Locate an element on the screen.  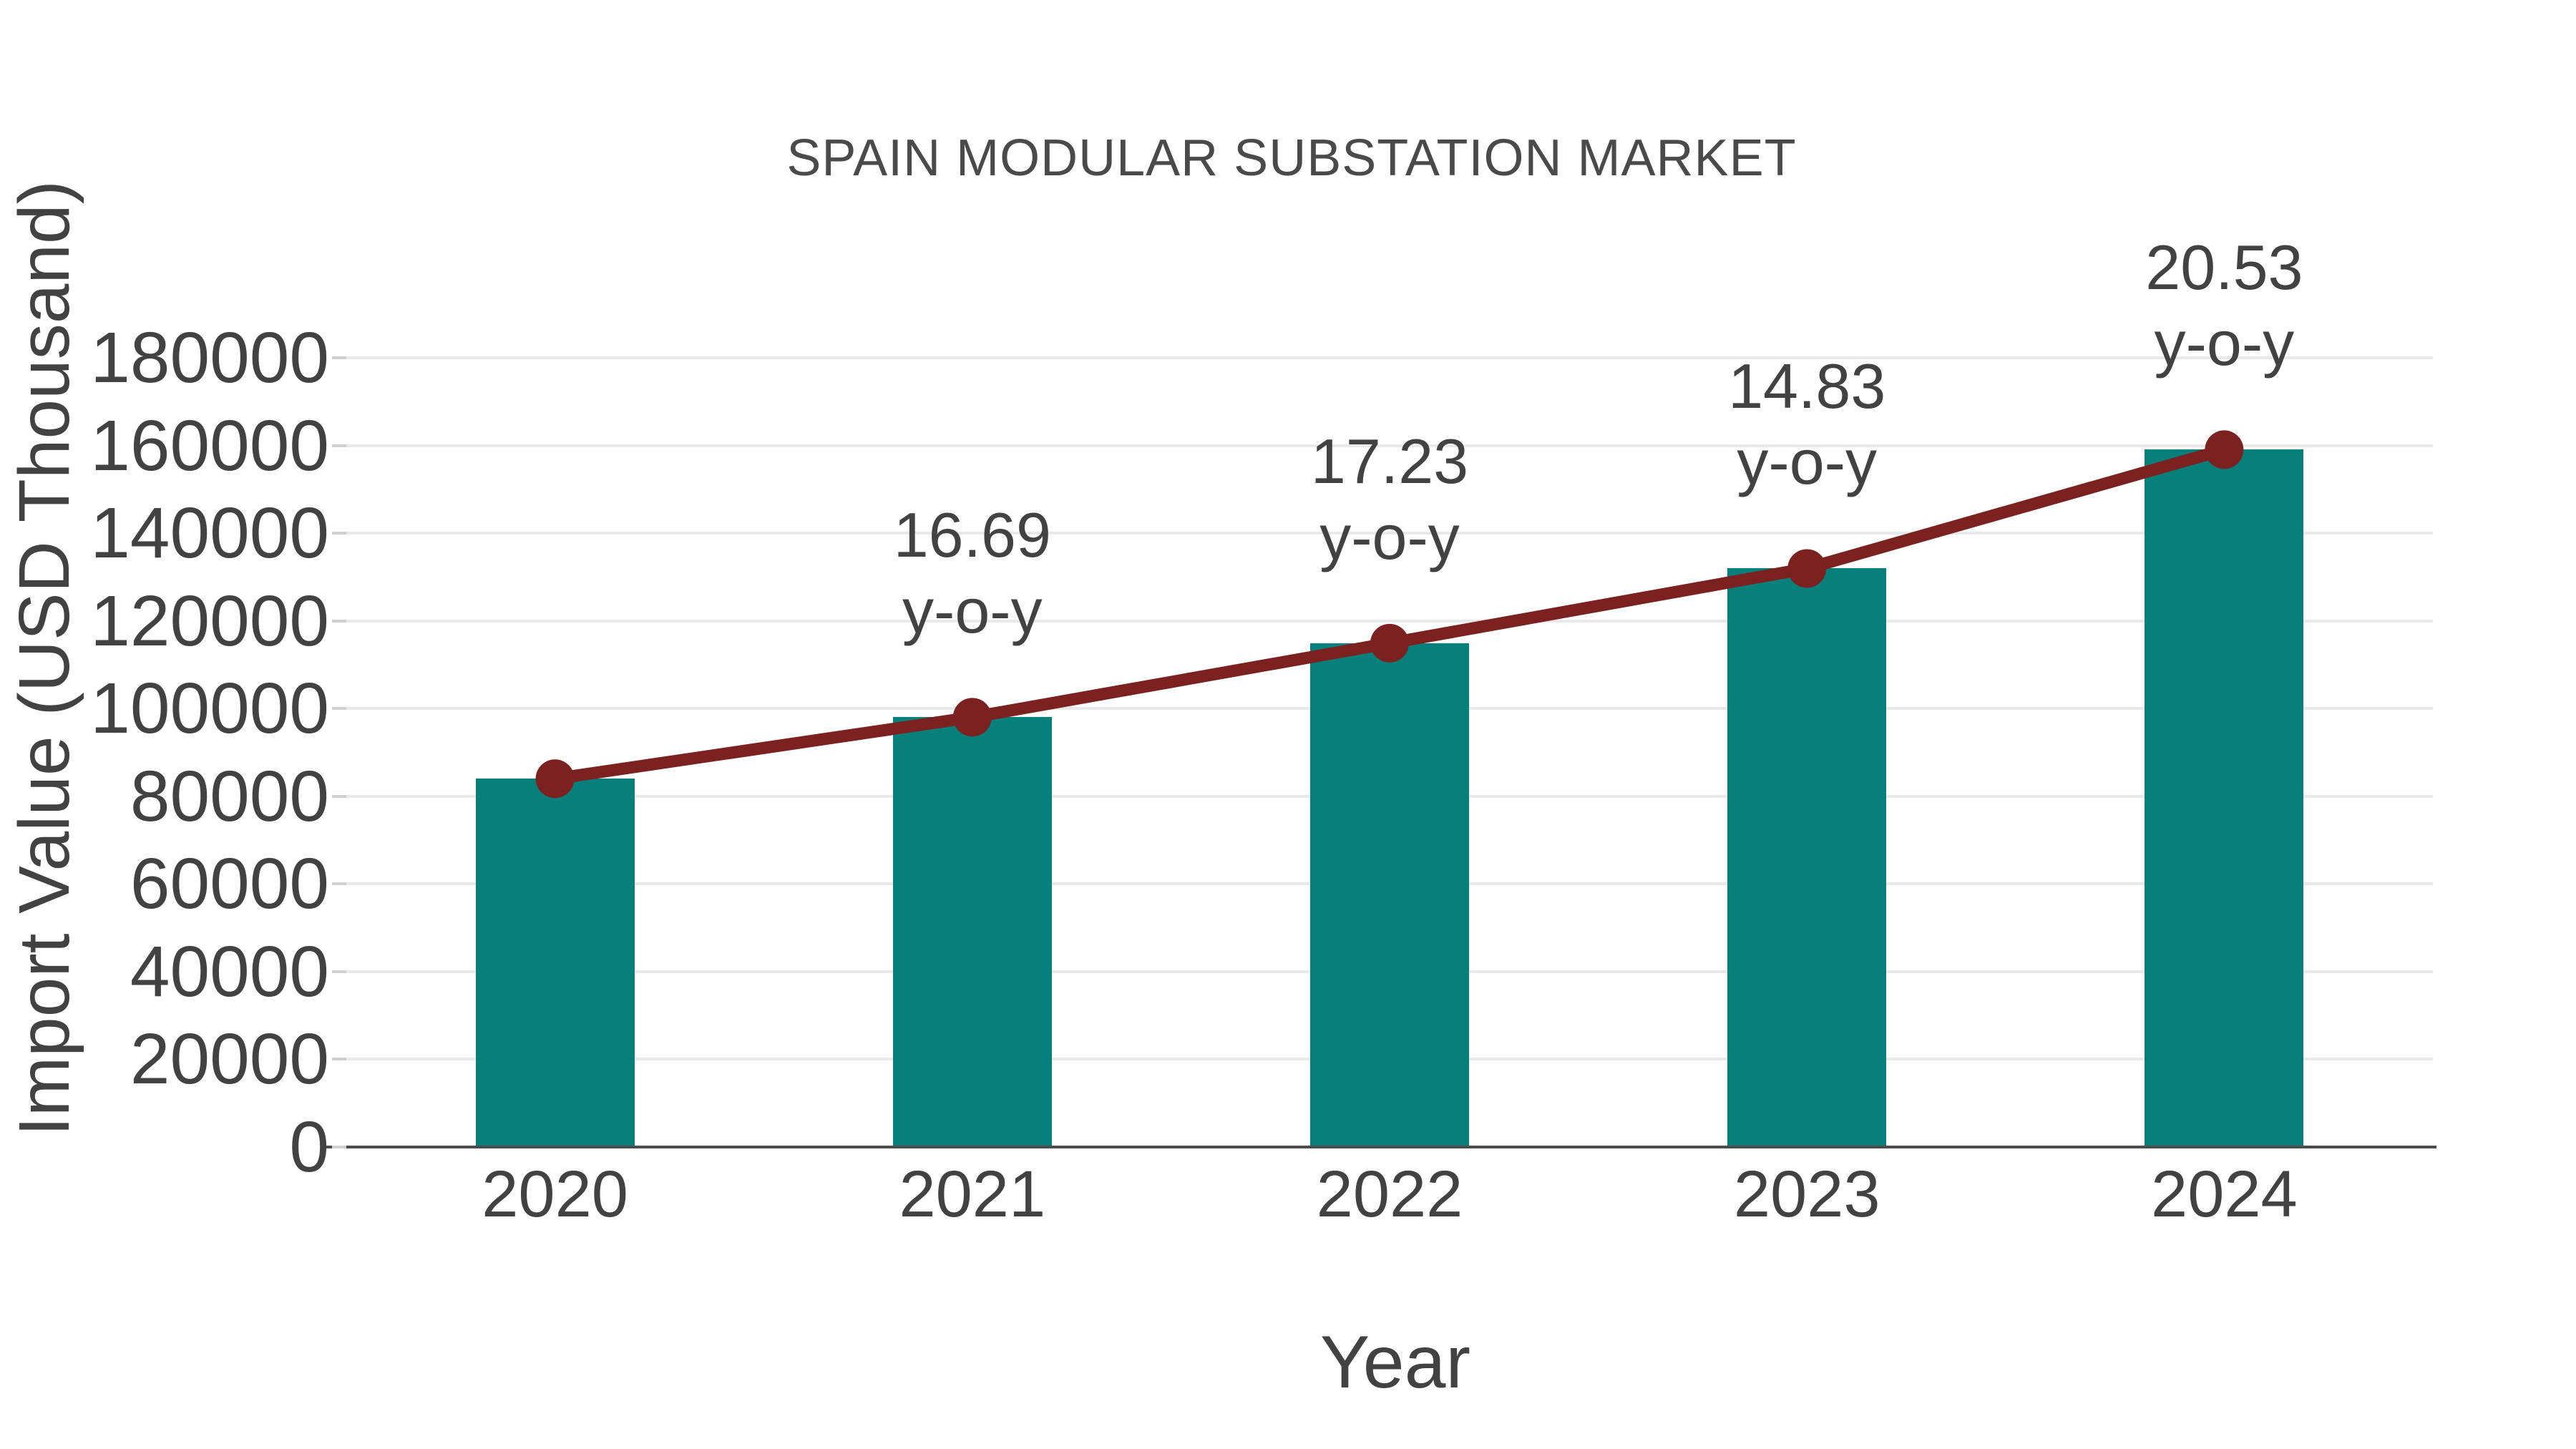
yoy-value: 16.69 is located at coordinates (972, 535).